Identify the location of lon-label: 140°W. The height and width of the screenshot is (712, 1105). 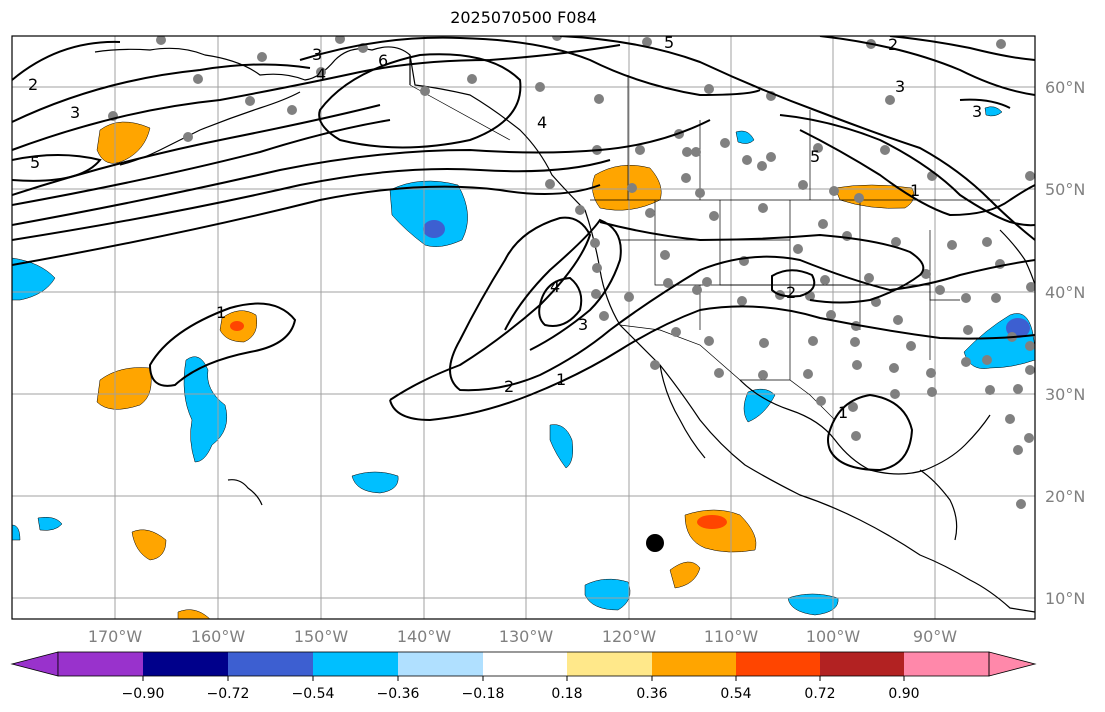
(424, 636).